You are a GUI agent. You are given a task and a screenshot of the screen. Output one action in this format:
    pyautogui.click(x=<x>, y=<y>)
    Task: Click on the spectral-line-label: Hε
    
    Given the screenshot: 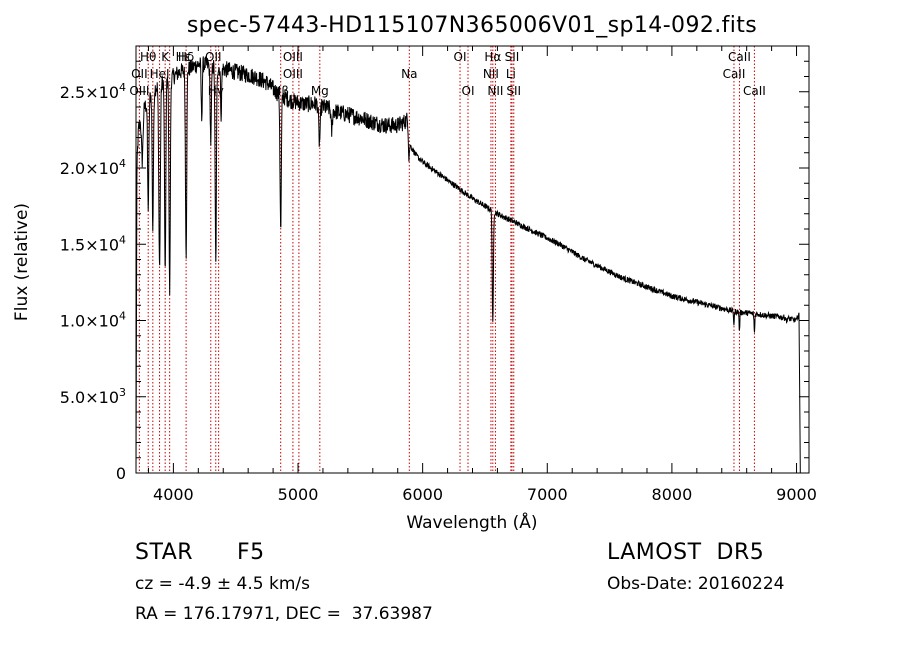 What is the action you would take?
    pyautogui.click(x=184, y=57)
    